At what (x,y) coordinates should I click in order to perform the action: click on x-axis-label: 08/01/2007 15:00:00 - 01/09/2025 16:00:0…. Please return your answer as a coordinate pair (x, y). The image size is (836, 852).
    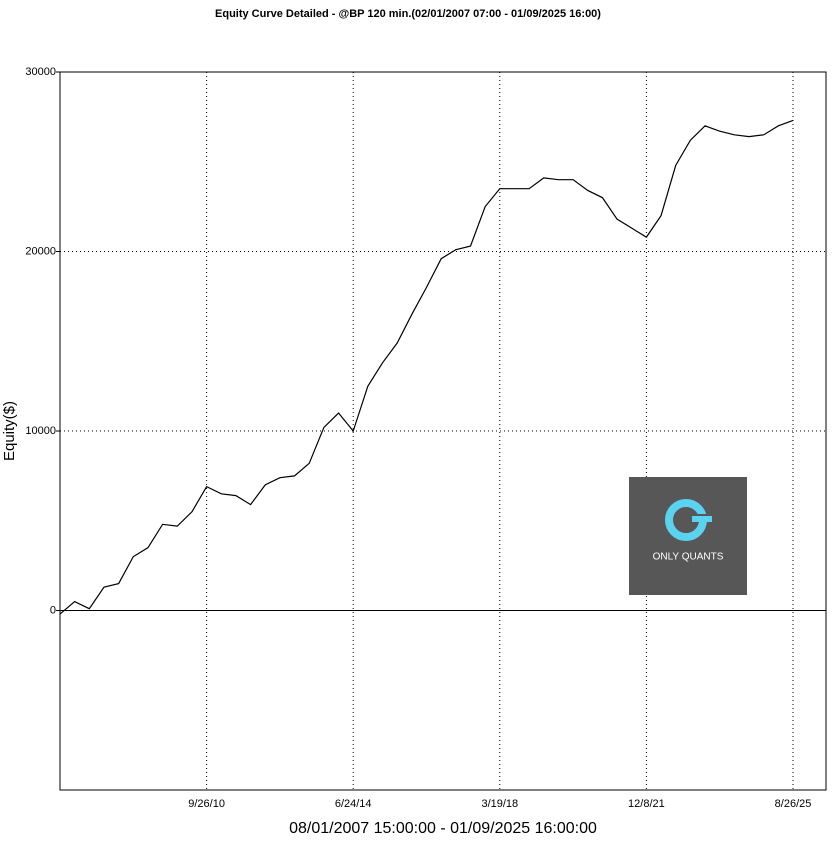
    Looking at the image, I should click on (443, 828).